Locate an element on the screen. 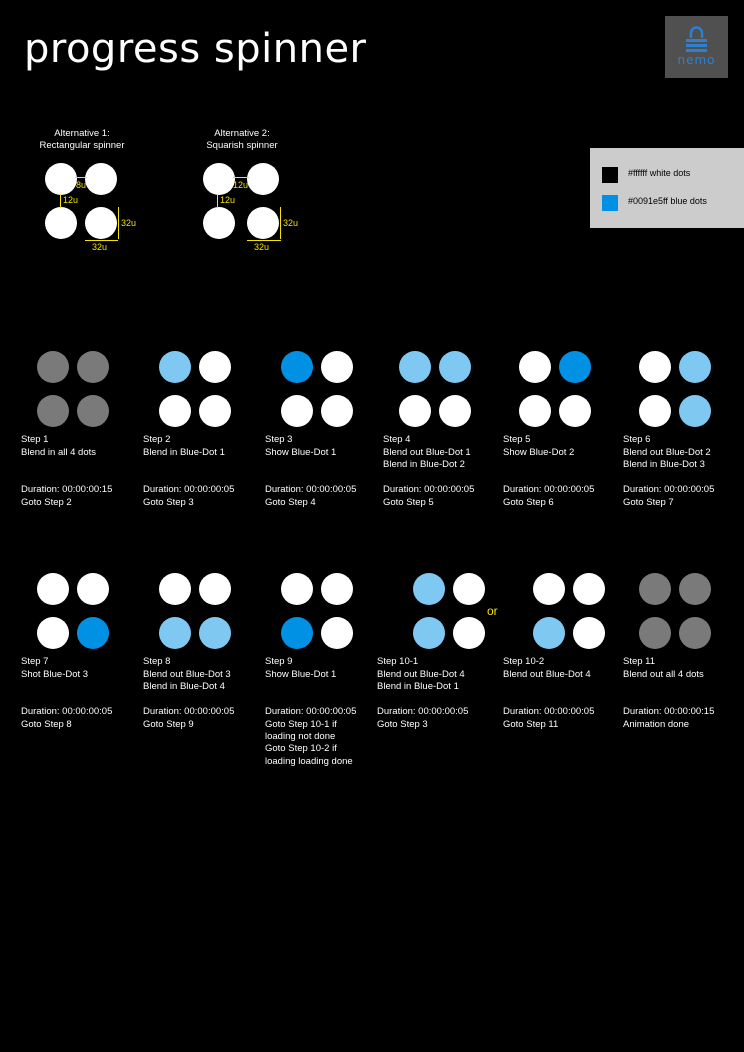 This screenshot has width=744, height=1052. step-goto: Goto Step 11 is located at coordinates (531, 724).